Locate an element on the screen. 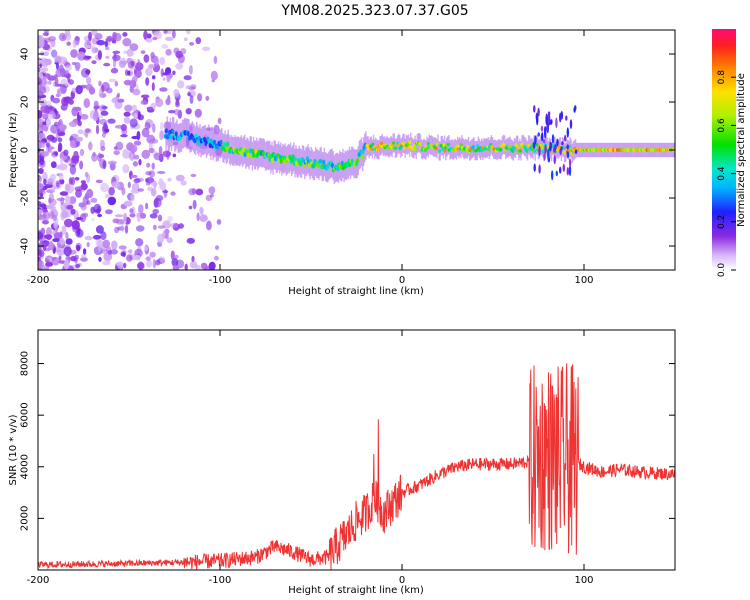 This screenshot has height=600, width=750. colorbar-label: Normalized spectral amplitude is located at coordinates (741, 150).